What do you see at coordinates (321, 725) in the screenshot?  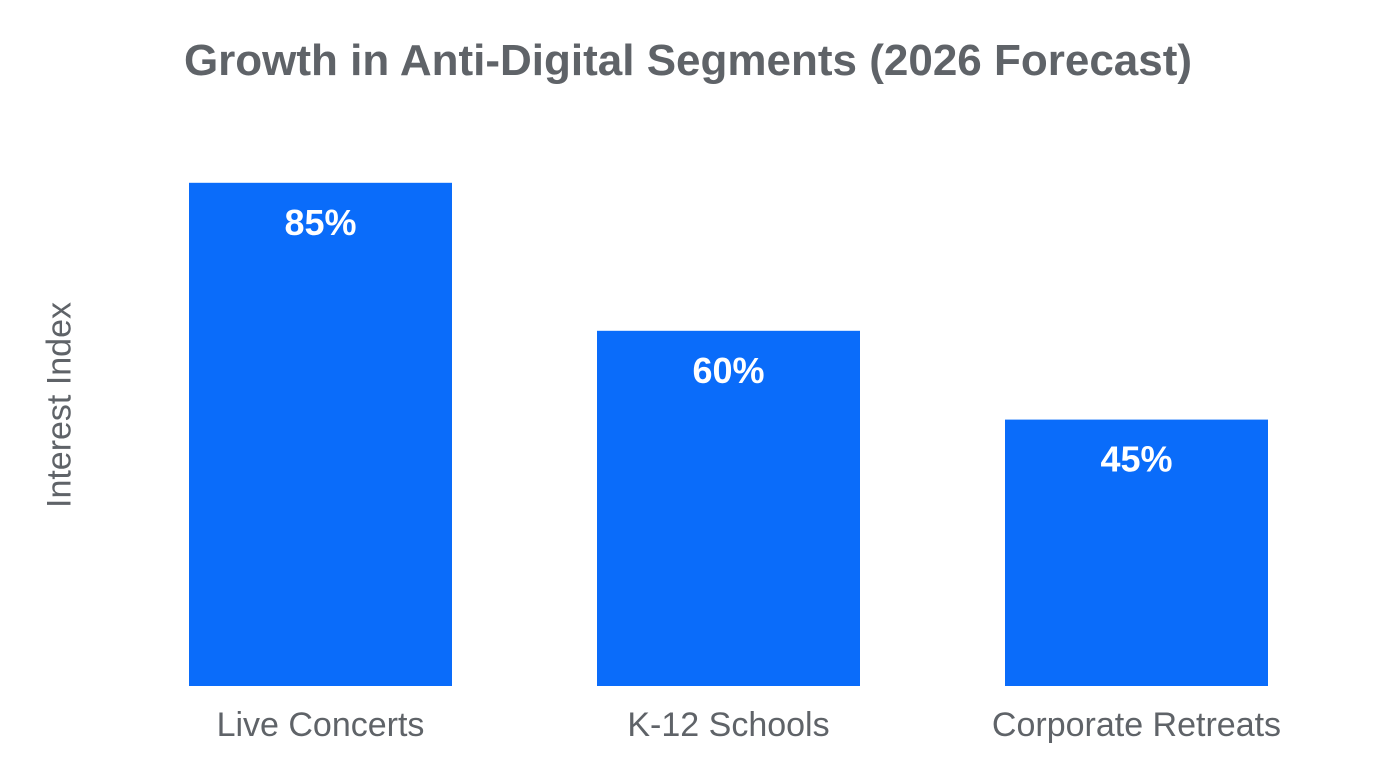 I see `x-tick-label: Live Concerts` at bounding box center [321, 725].